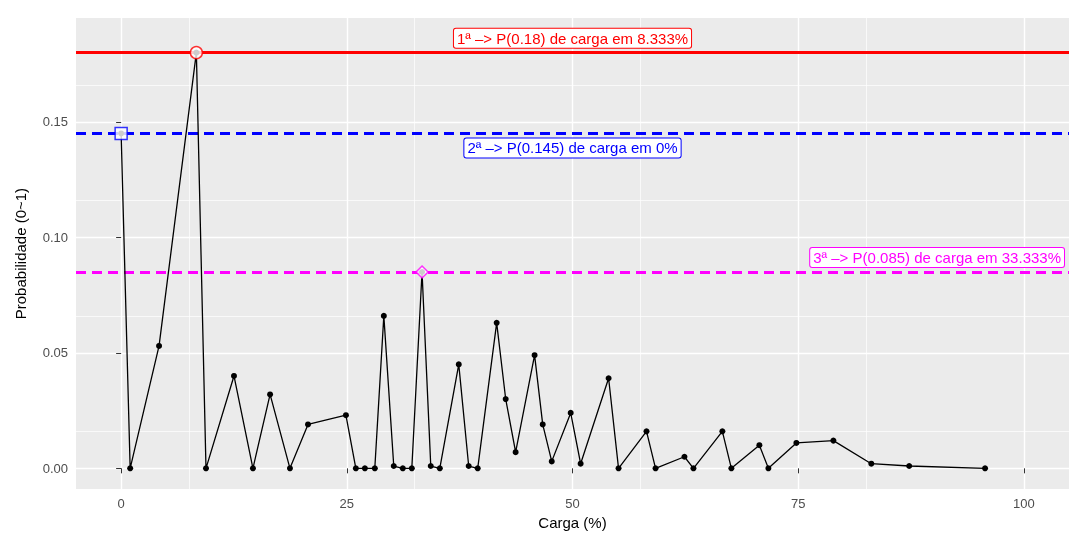 The width and height of the screenshot is (1069, 535). Describe the element at coordinates (347, 504) in the screenshot. I see `x-tick-label: 25` at that location.